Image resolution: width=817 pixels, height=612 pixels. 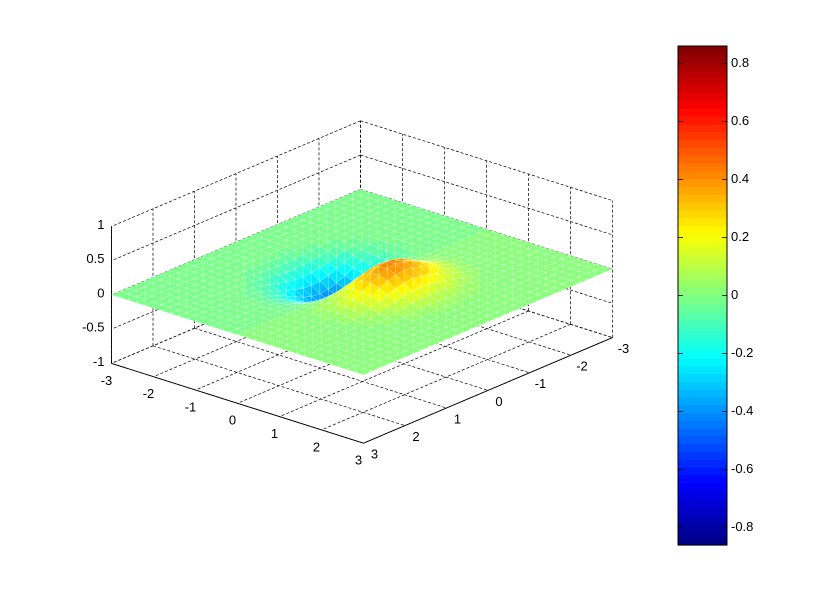 What do you see at coordinates (488, 390) in the screenshot?
I see `y-axis-line` at bounding box center [488, 390].